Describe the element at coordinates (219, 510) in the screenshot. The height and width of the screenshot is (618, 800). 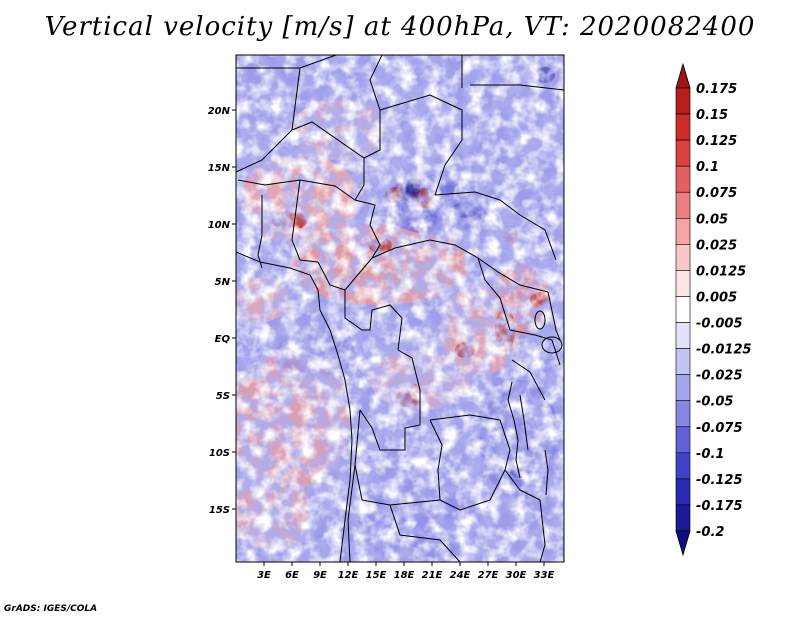
I see `lat-label: 15S` at that location.